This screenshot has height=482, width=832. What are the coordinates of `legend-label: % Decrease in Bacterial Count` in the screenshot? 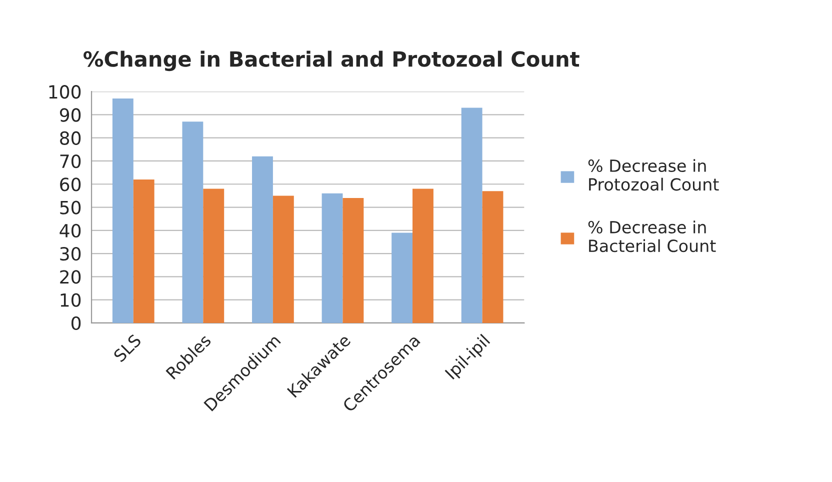 It's located at (652, 236).